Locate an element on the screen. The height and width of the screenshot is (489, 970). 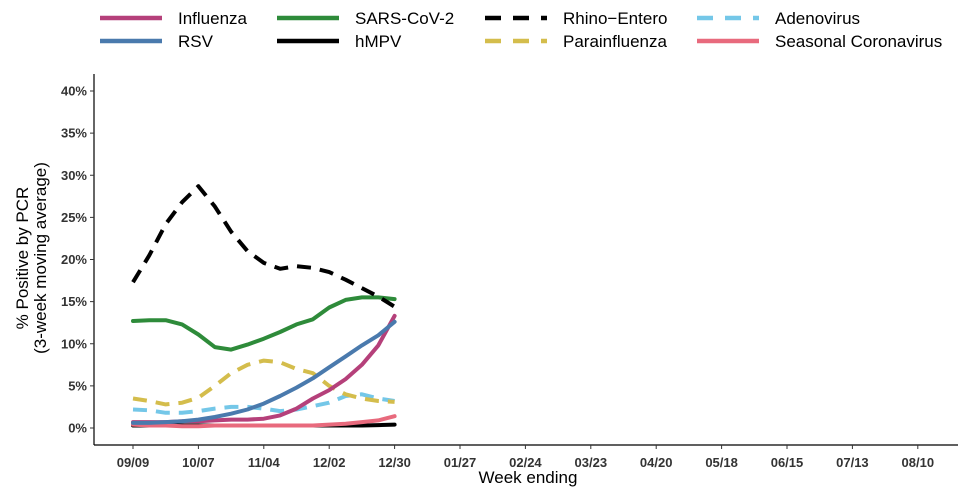
series-line-influenza is located at coordinates (264, 369).